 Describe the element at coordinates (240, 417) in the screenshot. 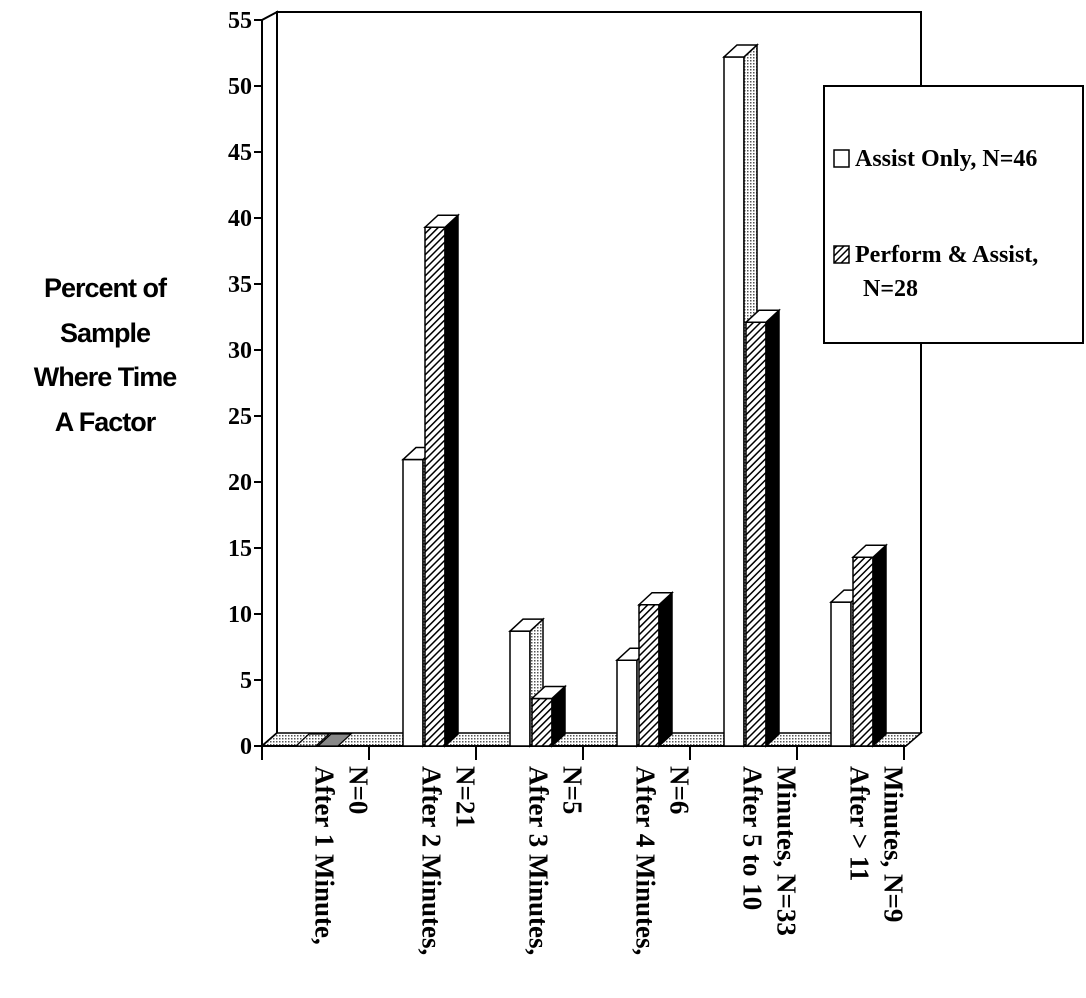

I see `y-tick-label: 25` at that location.